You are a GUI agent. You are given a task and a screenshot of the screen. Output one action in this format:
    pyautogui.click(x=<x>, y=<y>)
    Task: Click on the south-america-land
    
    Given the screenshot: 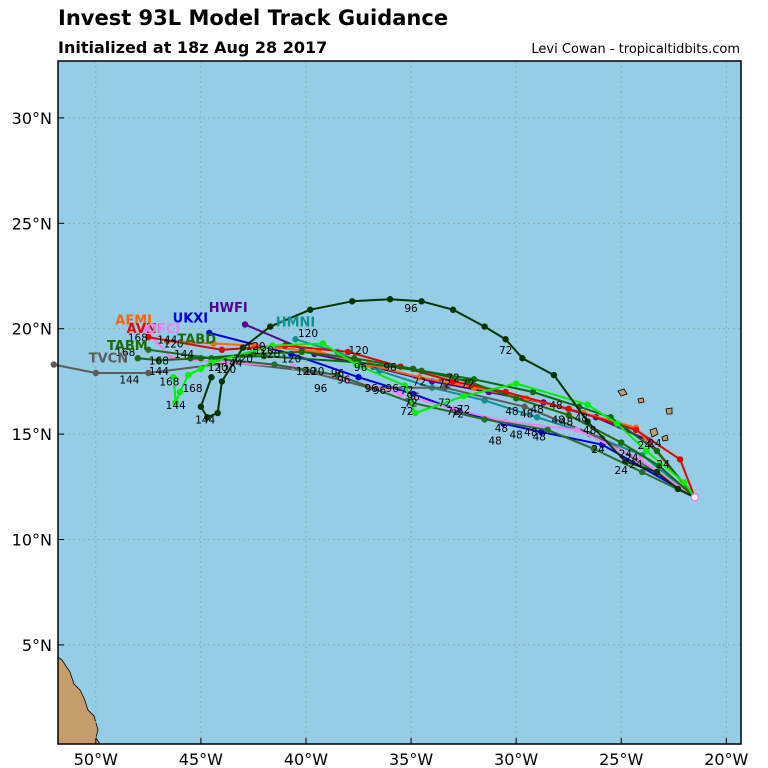 What is the action you would take?
    pyautogui.click(x=79, y=700)
    